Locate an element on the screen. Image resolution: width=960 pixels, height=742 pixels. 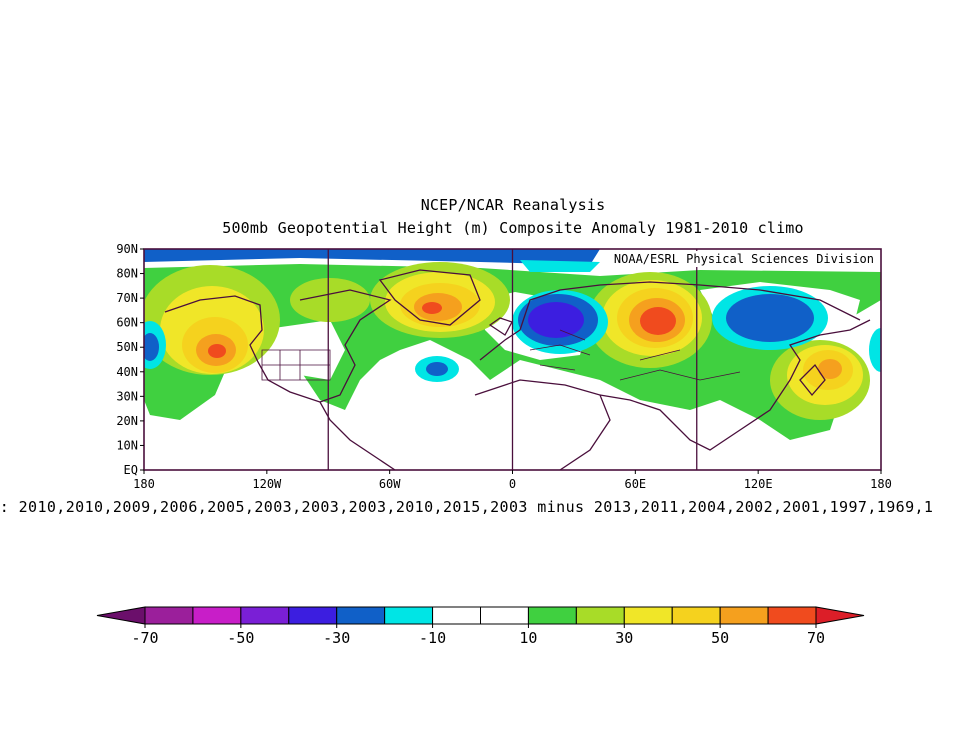
map-title: NCEP/NCAR Reanalysis is located at coordinates (513, 205).